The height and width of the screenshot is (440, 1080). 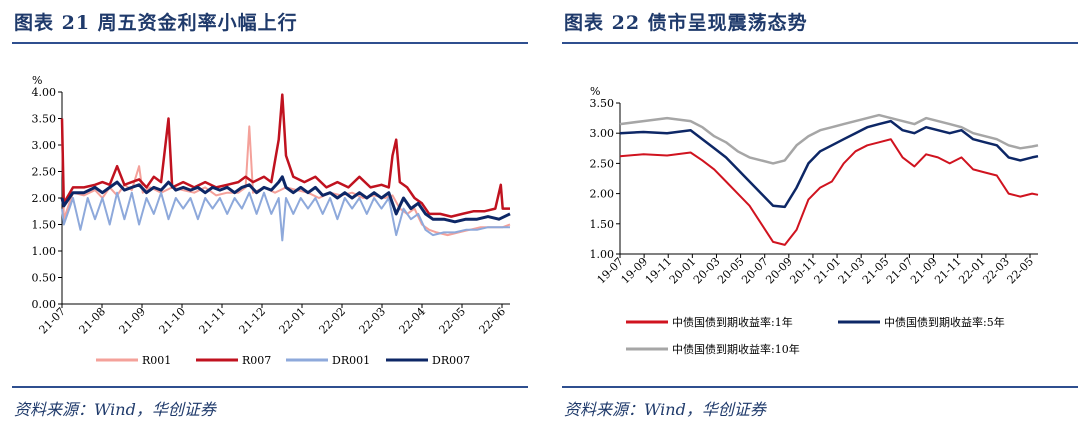 I want to click on x-tick-label: 22-04, so click(x=413, y=321).